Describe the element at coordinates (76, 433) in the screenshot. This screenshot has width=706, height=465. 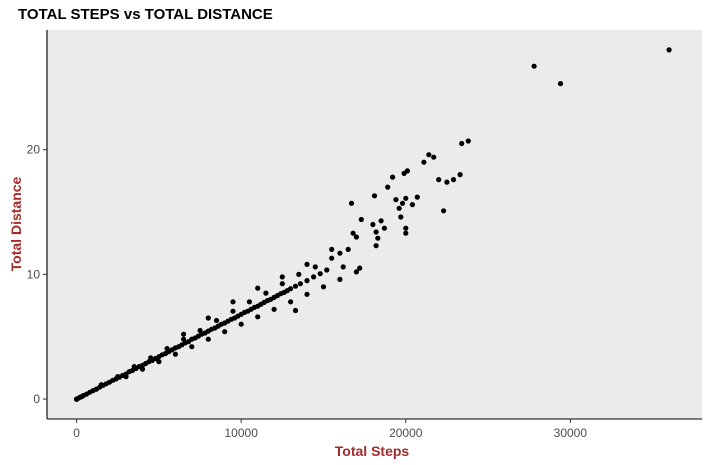
I see `x-tick-label: 0` at that location.